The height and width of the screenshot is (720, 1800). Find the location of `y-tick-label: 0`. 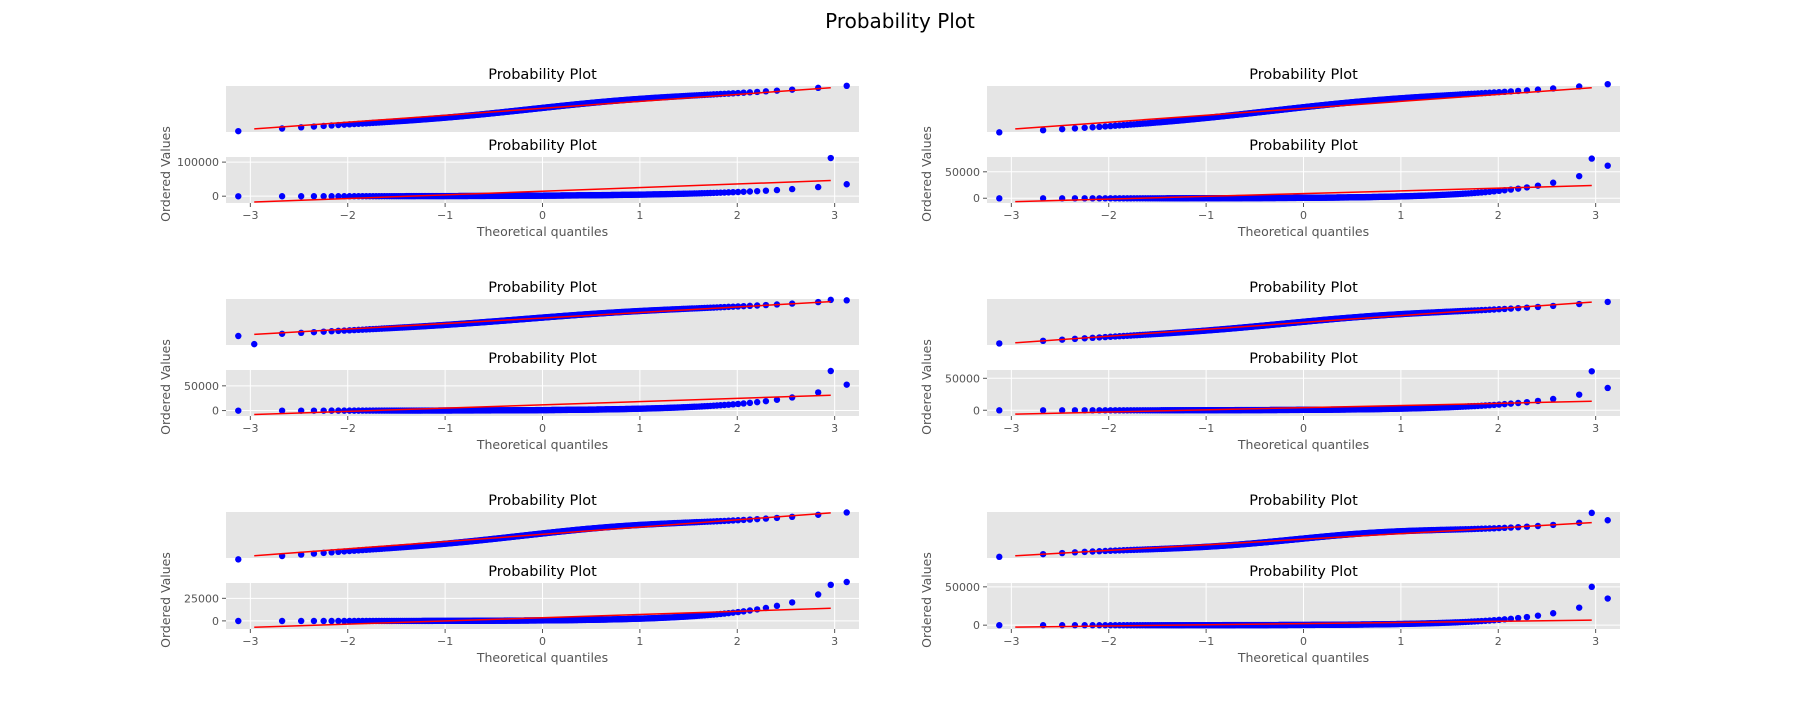

y-tick-label: 0 is located at coordinates (976, 198).